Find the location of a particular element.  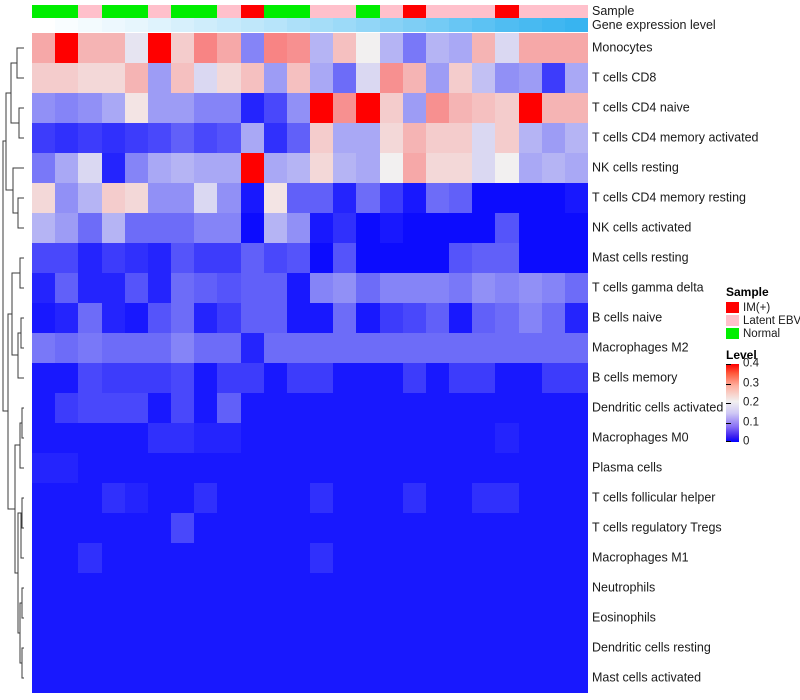

legend-level-tick-label: 0.3 is located at coordinates (751, 383).